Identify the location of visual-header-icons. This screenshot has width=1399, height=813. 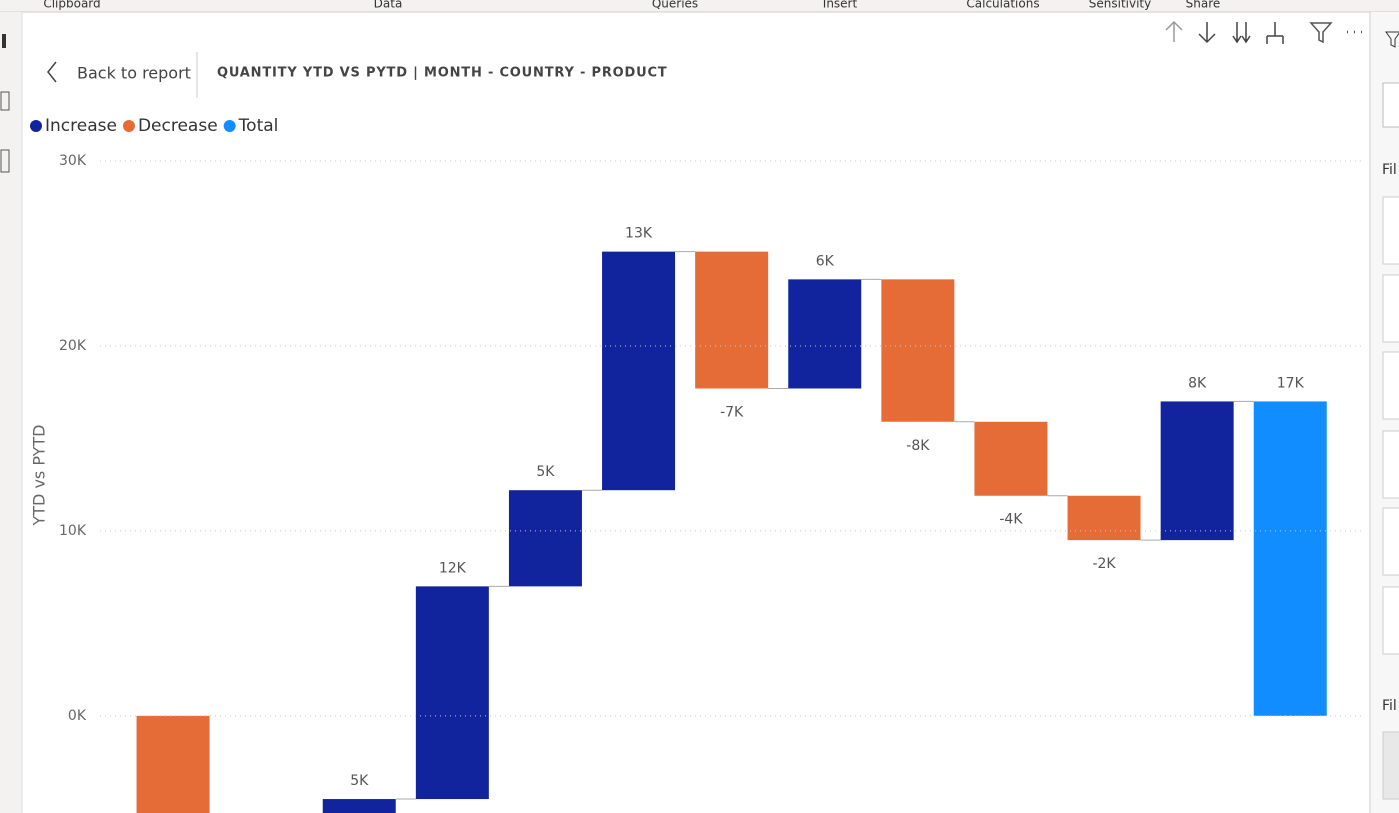
(1263, 32).